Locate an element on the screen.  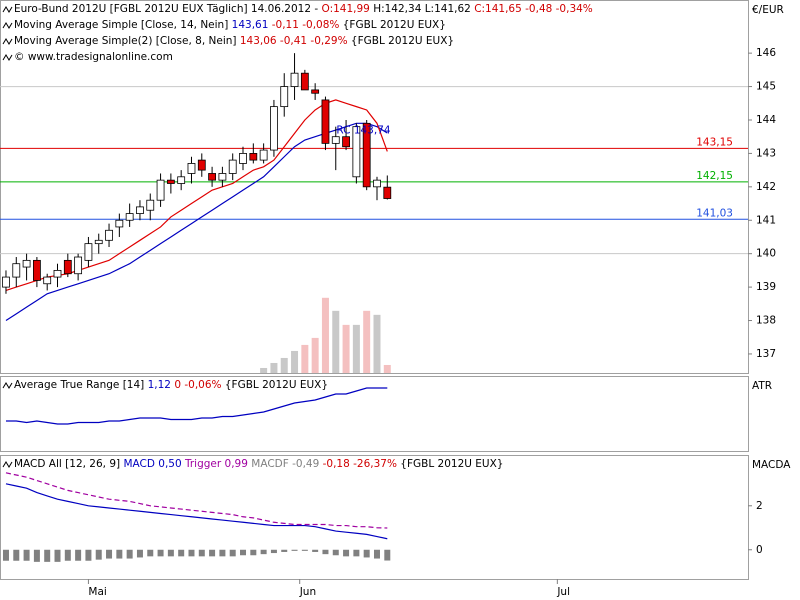
legend-text: MACD 0,50 is located at coordinates (154, 464).